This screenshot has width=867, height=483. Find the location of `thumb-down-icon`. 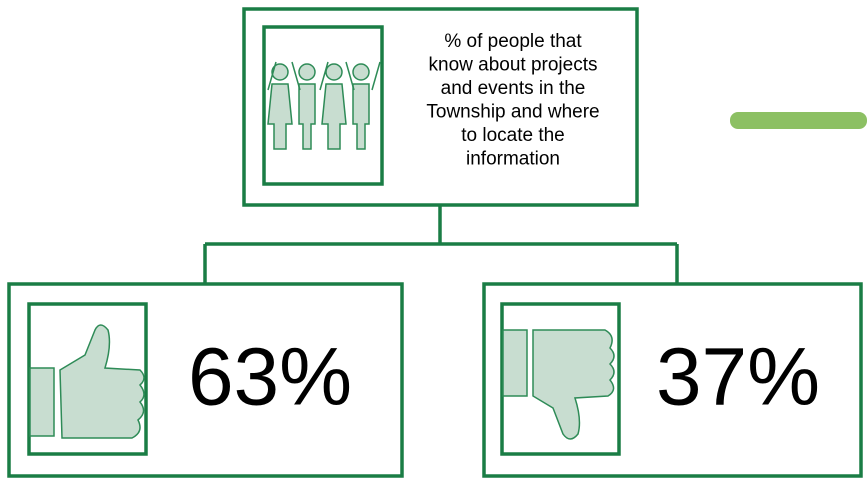

thumb-down-icon is located at coordinates (558, 384).